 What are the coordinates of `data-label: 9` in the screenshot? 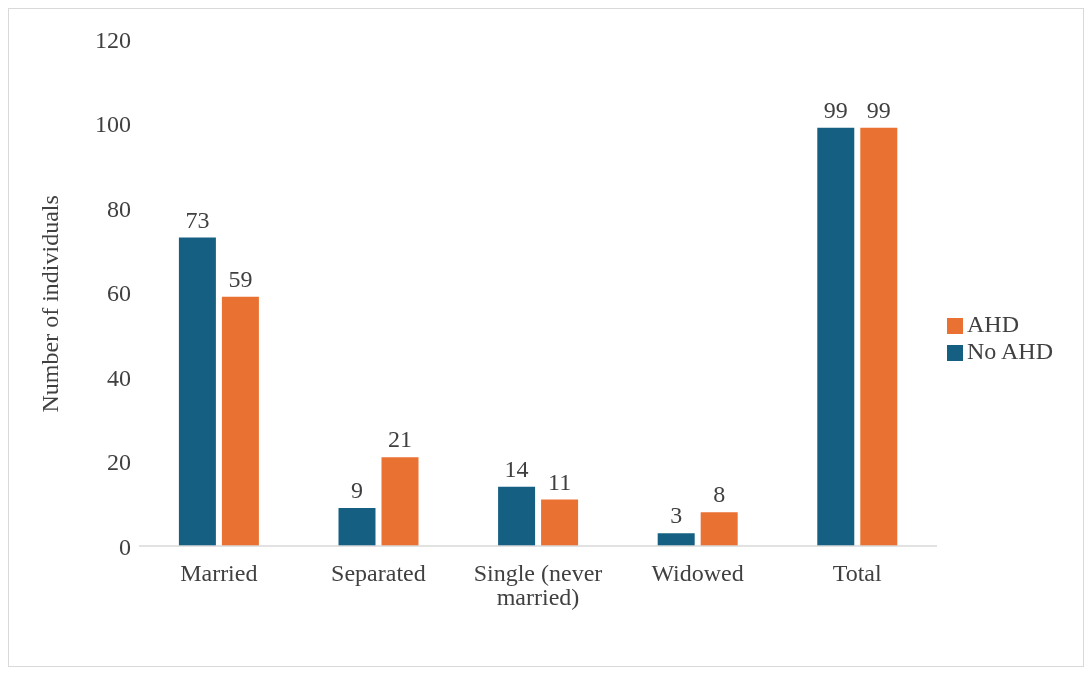 It's located at (357, 489).